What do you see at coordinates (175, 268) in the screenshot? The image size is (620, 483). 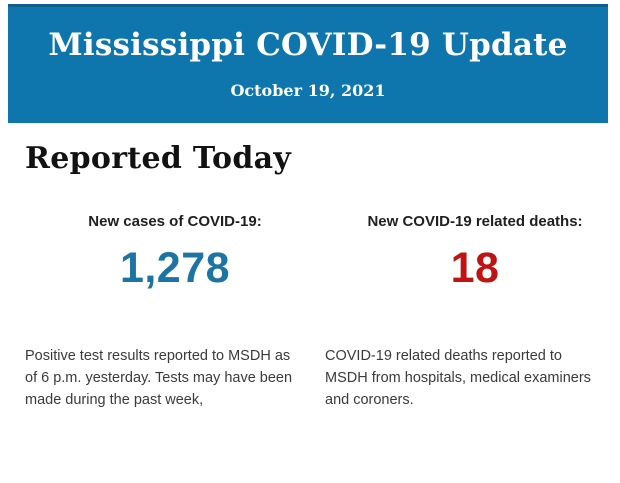 I see `new-cases-value: 1,278` at bounding box center [175, 268].